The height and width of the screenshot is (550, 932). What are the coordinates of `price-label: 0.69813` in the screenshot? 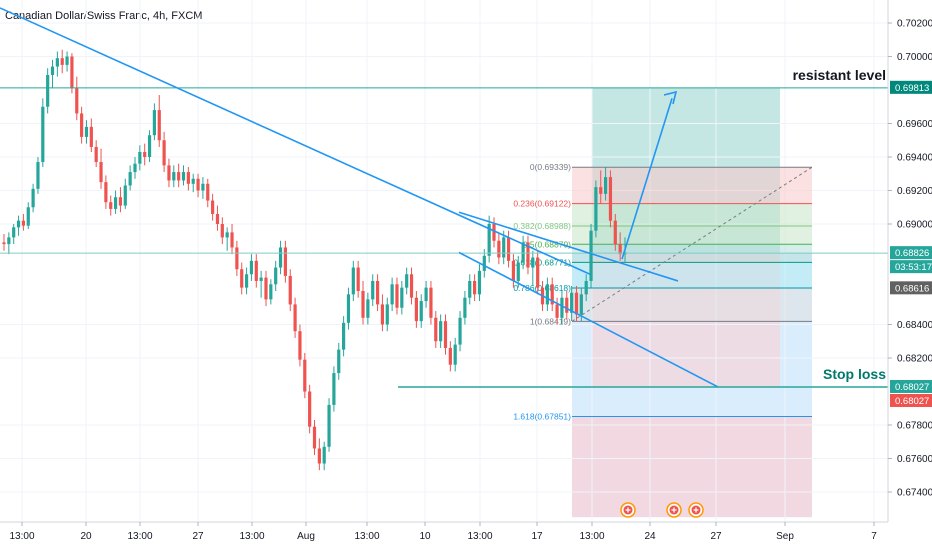 It's located at (912, 88).